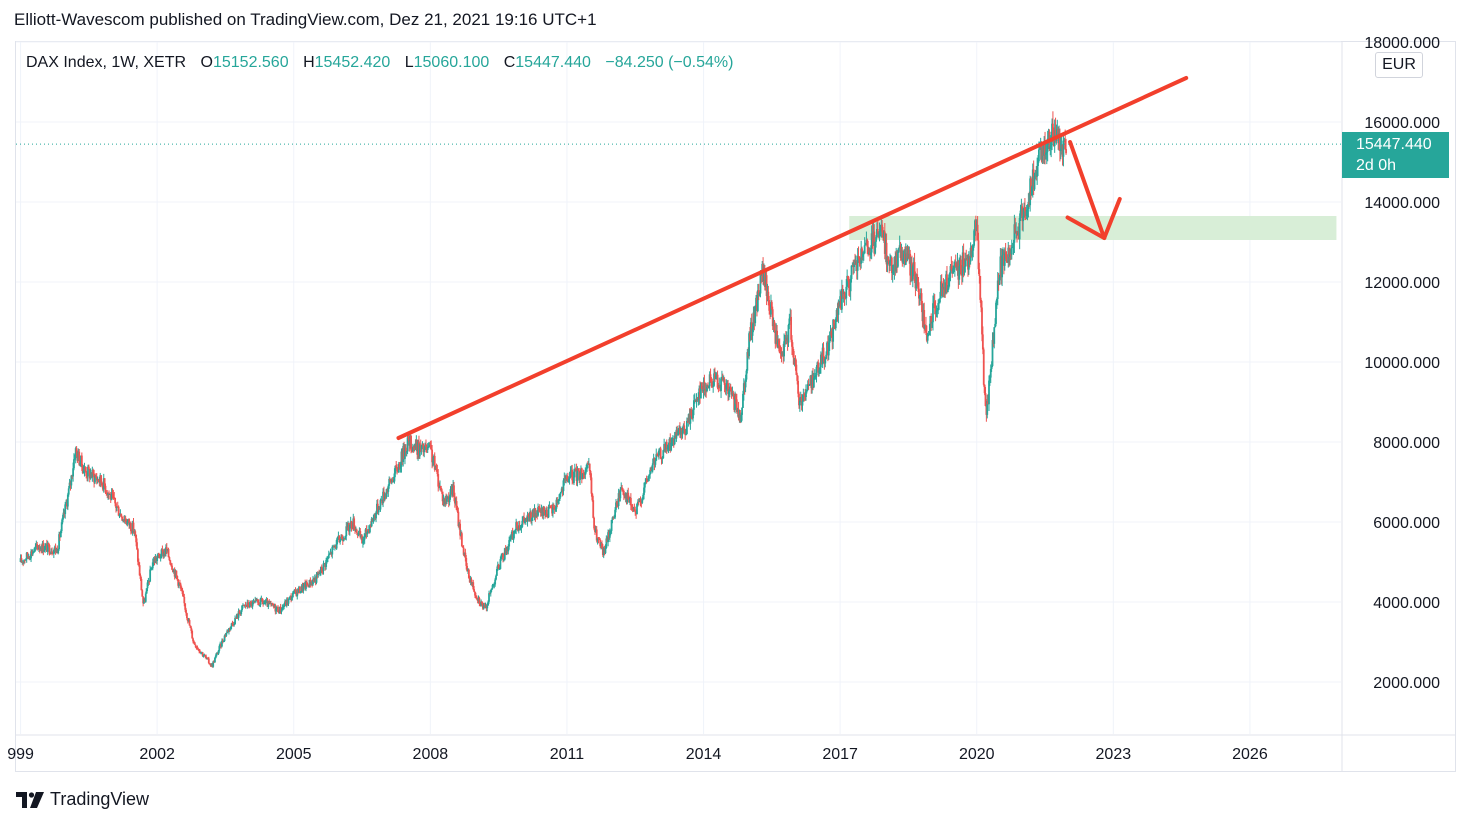  What do you see at coordinates (157, 754) in the screenshot?
I see `x-tick-label: 2002` at bounding box center [157, 754].